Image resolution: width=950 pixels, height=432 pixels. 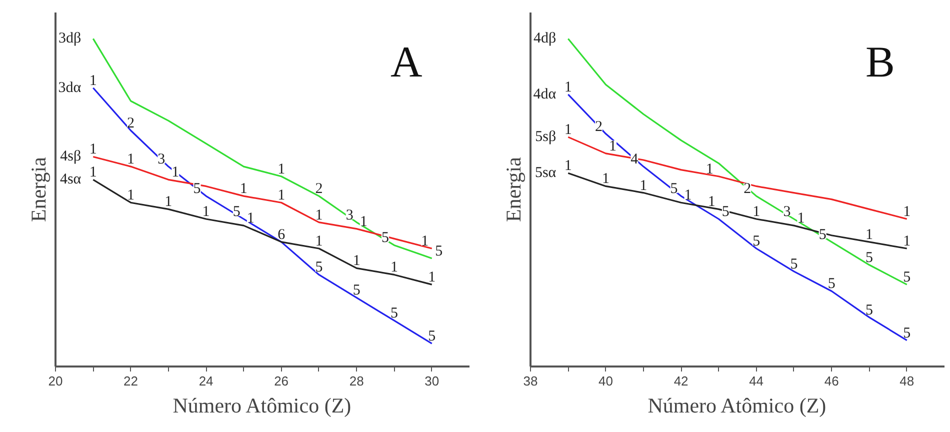 What do you see at coordinates (545, 38) in the screenshot?
I see `series-label: 4dβ` at bounding box center [545, 38].